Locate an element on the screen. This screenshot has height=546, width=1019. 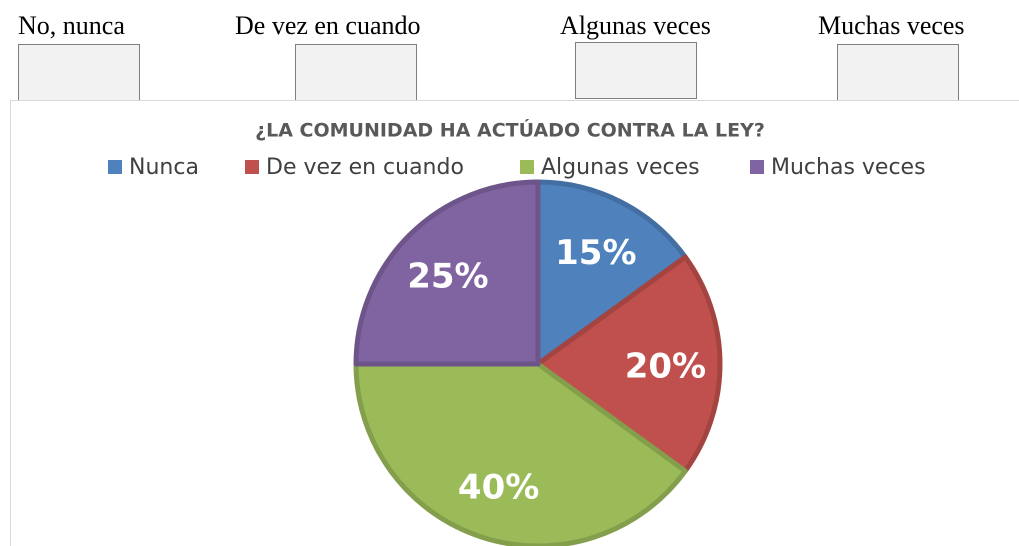
option-text: Algunas veces is located at coordinates (635, 25).